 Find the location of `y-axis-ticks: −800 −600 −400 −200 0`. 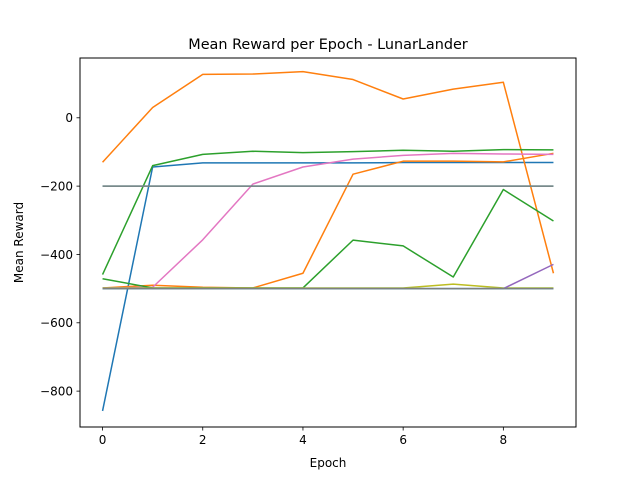

y-axis-ticks: −800 −600 −400 −200 0 is located at coordinates (60, 254).